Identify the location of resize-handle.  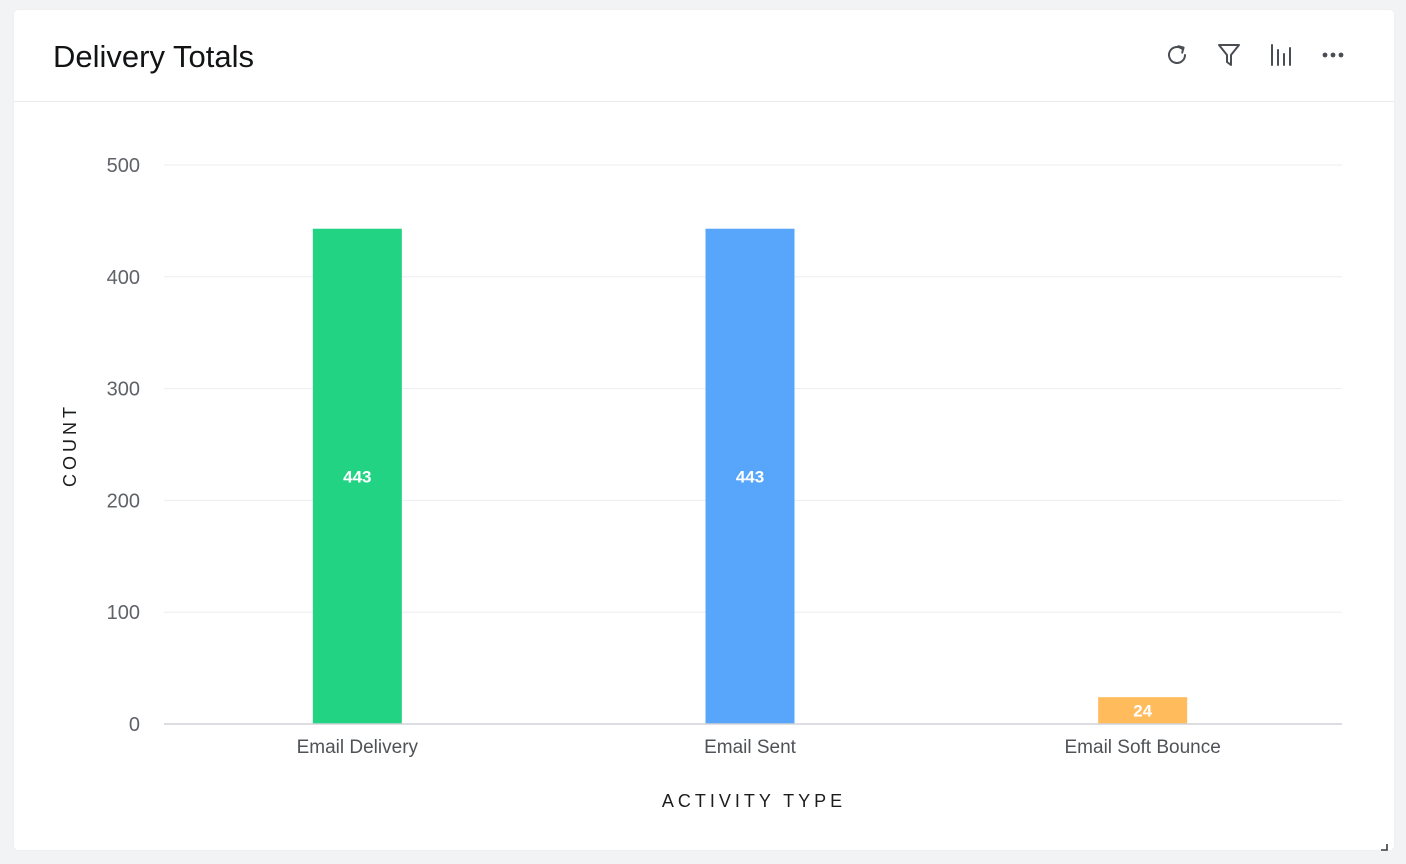
(1384, 844).